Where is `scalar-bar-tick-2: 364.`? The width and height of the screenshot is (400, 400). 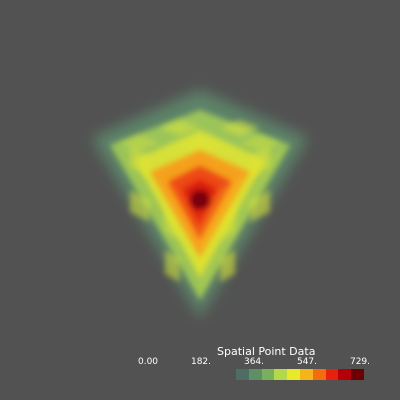
scalar-bar-tick-2: 364. is located at coordinates (254, 362).